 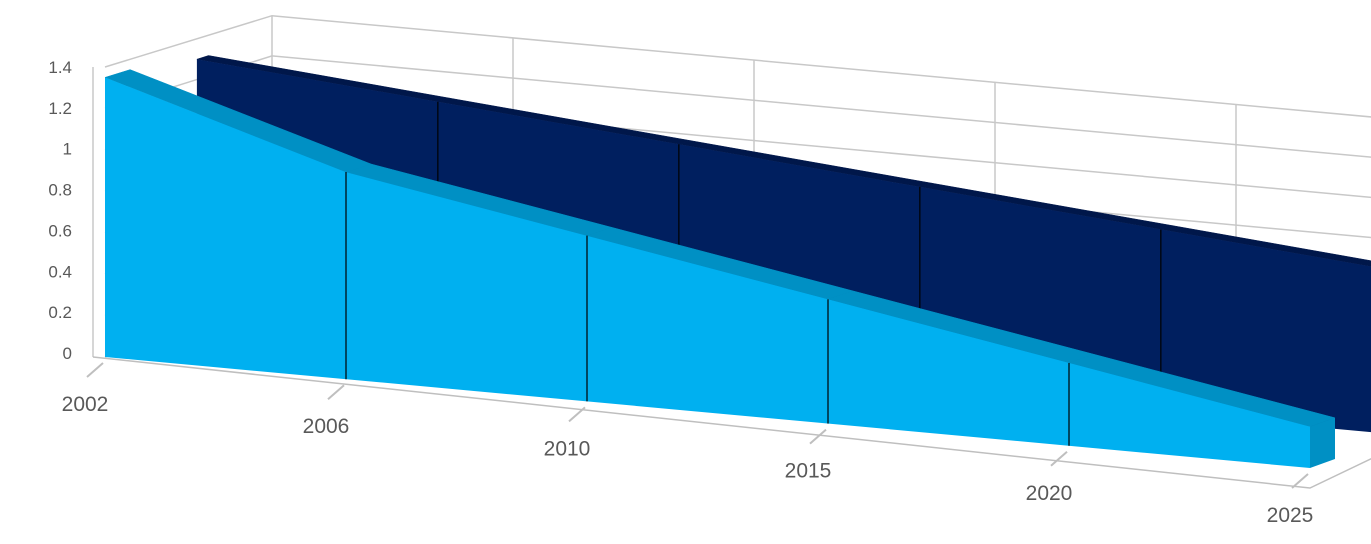 I want to click on y-tick-label: 1.2, so click(x=60, y=108).